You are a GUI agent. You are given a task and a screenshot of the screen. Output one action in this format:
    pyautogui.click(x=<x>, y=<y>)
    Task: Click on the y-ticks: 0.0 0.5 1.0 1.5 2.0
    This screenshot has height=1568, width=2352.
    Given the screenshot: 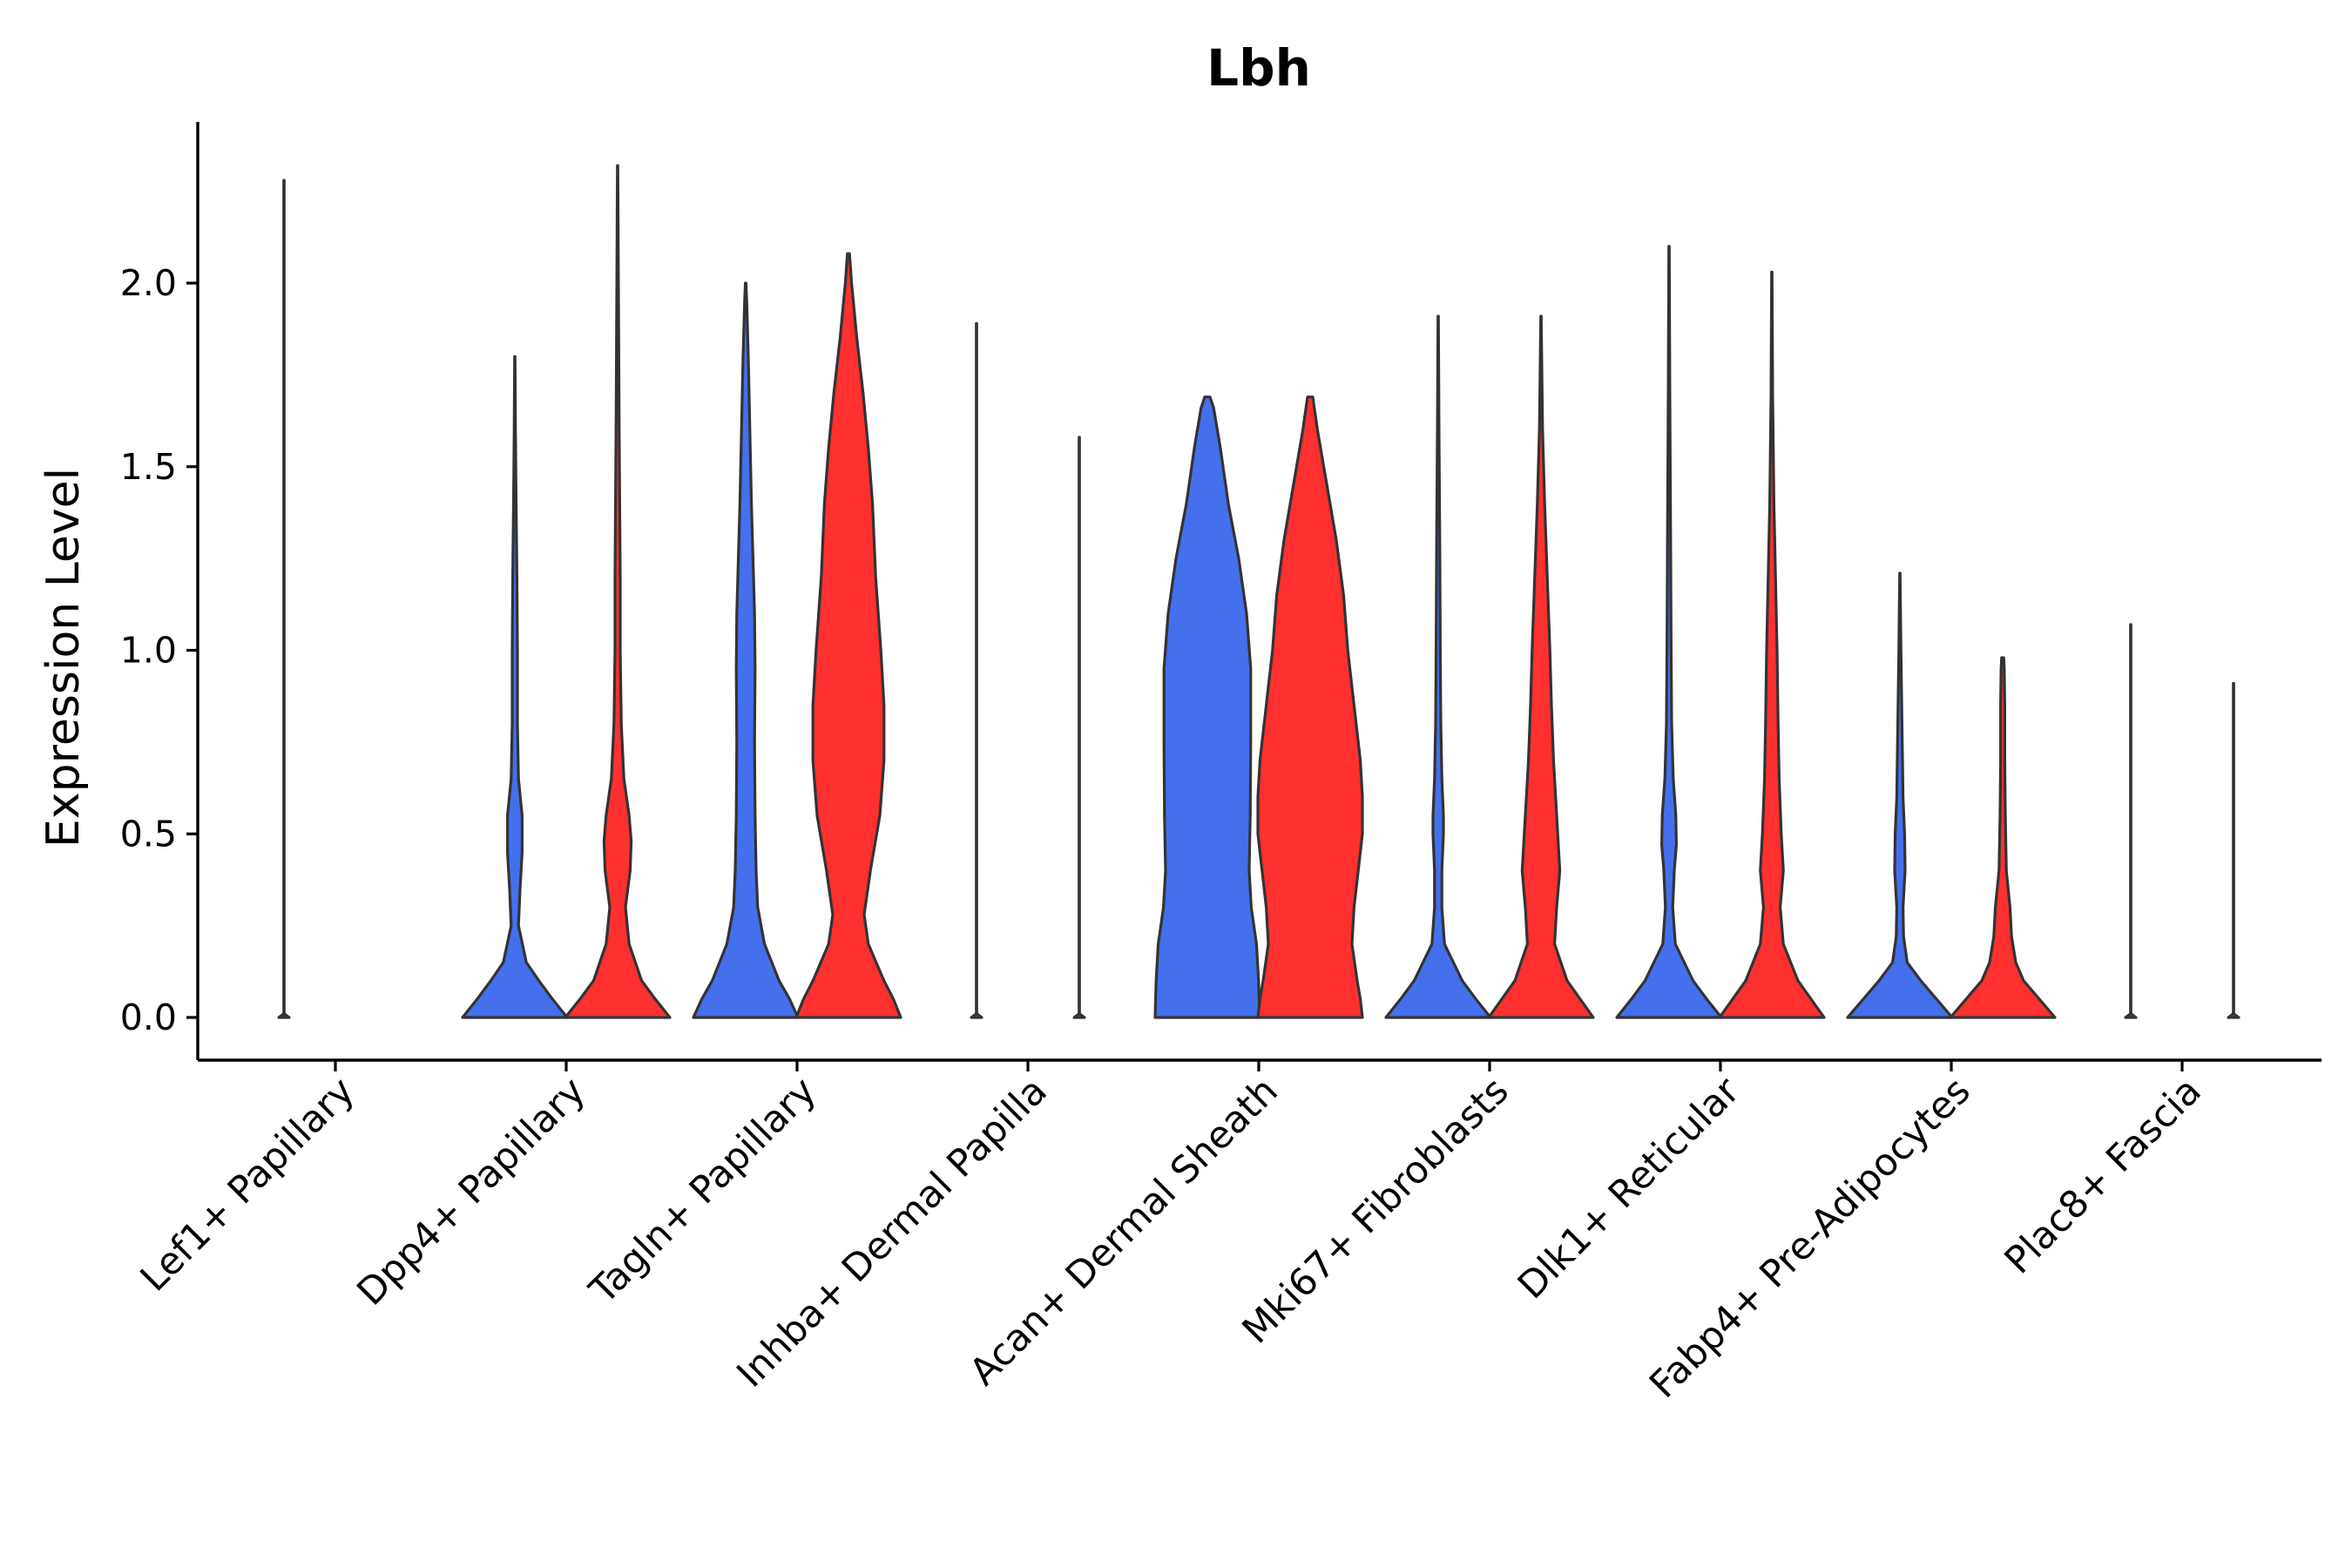 What is the action you would take?
    pyautogui.click(x=159, y=650)
    